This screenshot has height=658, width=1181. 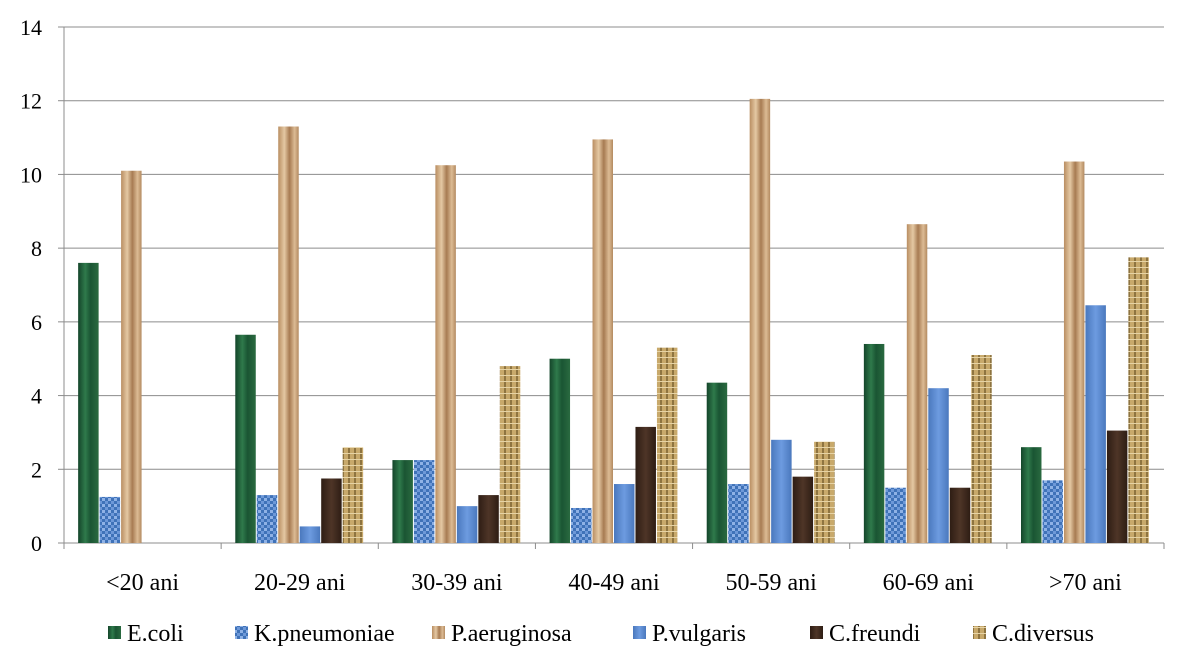 What do you see at coordinates (457, 583) in the screenshot?
I see `x-tick-label-30-39-ani: 30-39 ani` at bounding box center [457, 583].